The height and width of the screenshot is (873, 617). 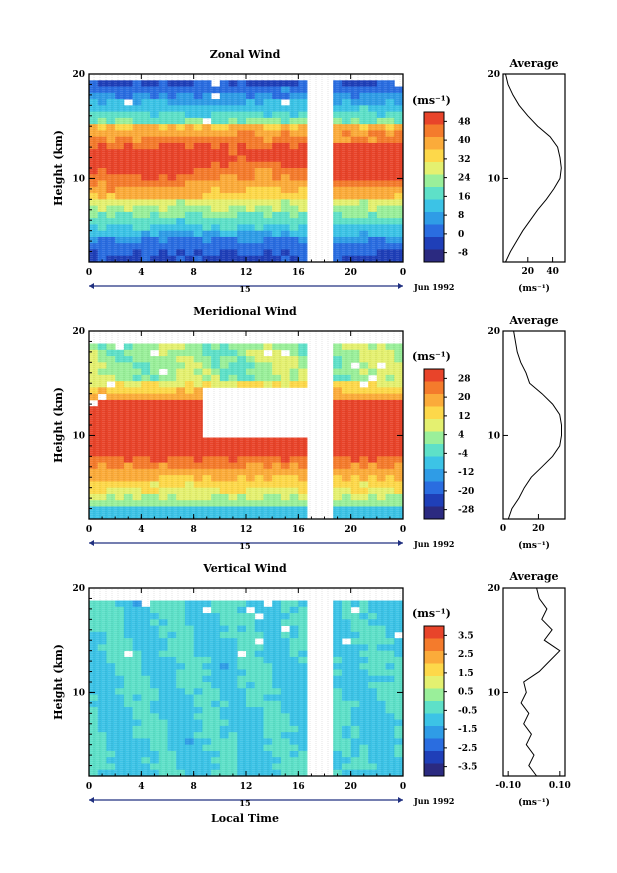 What do you see at coordinates (350, 273) in the screenshot?
I see `x-tick-label: 20` at bounding box center [350, 273].